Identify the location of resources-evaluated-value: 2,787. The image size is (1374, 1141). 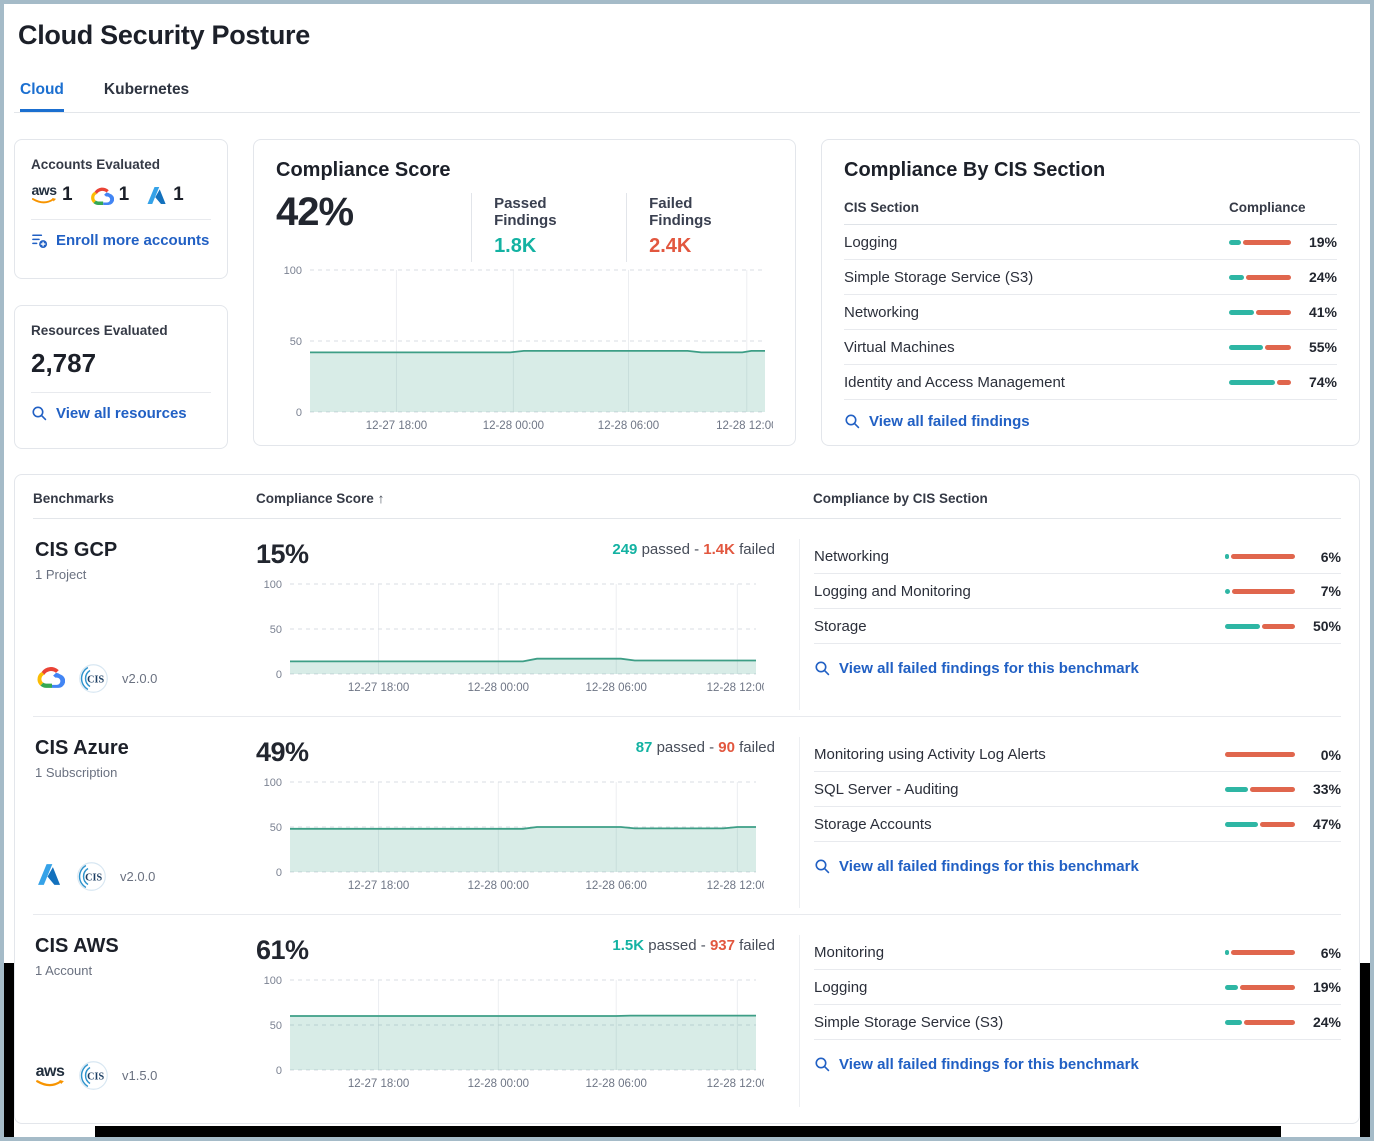
(64, 363).